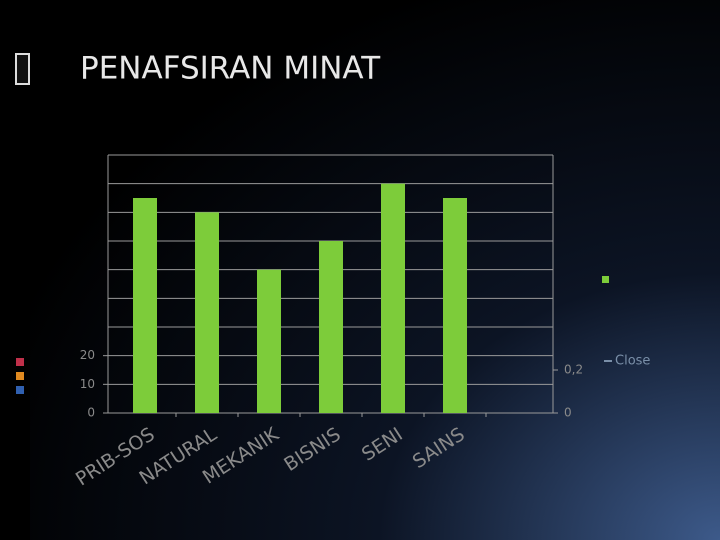 The width and height of the screenshot is (720, 540). I want to click on y2-tick-label: 0,2, so click(573, 370).